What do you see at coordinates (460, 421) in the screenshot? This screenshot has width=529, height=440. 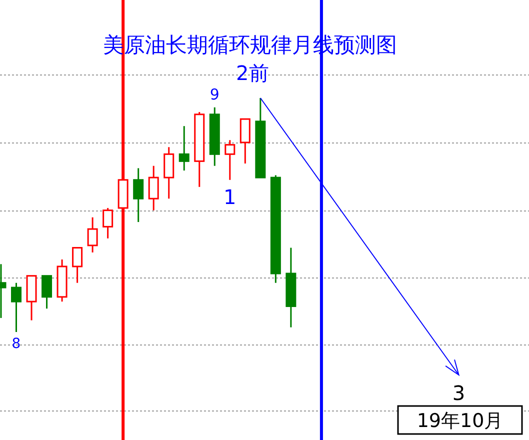 I see `text: 19年10月` at bounding box center [460, 421].